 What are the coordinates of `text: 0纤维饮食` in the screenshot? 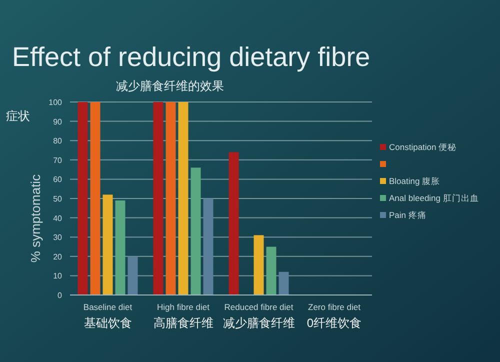 It's located at (334, 323).